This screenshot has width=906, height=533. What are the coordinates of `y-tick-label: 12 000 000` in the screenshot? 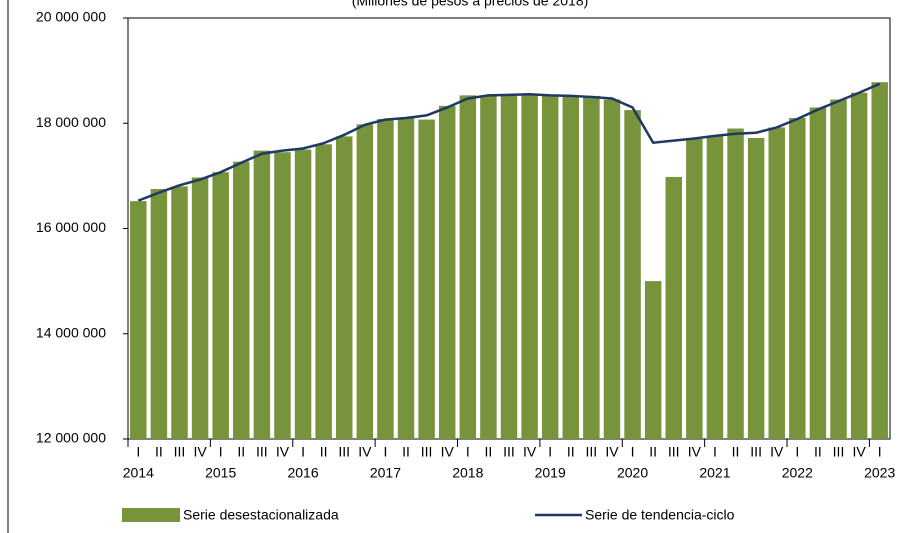 It's located at (71, 438).